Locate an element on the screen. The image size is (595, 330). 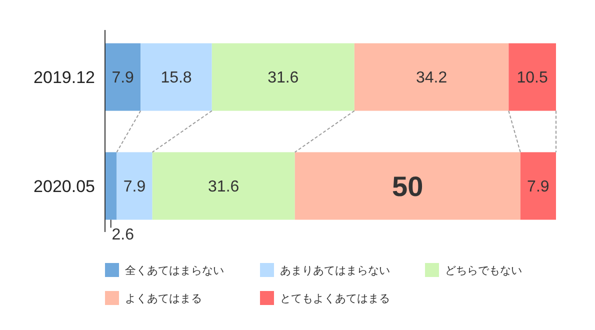
y-tick-label: 2019.12 is located at coordinates (64, 77).